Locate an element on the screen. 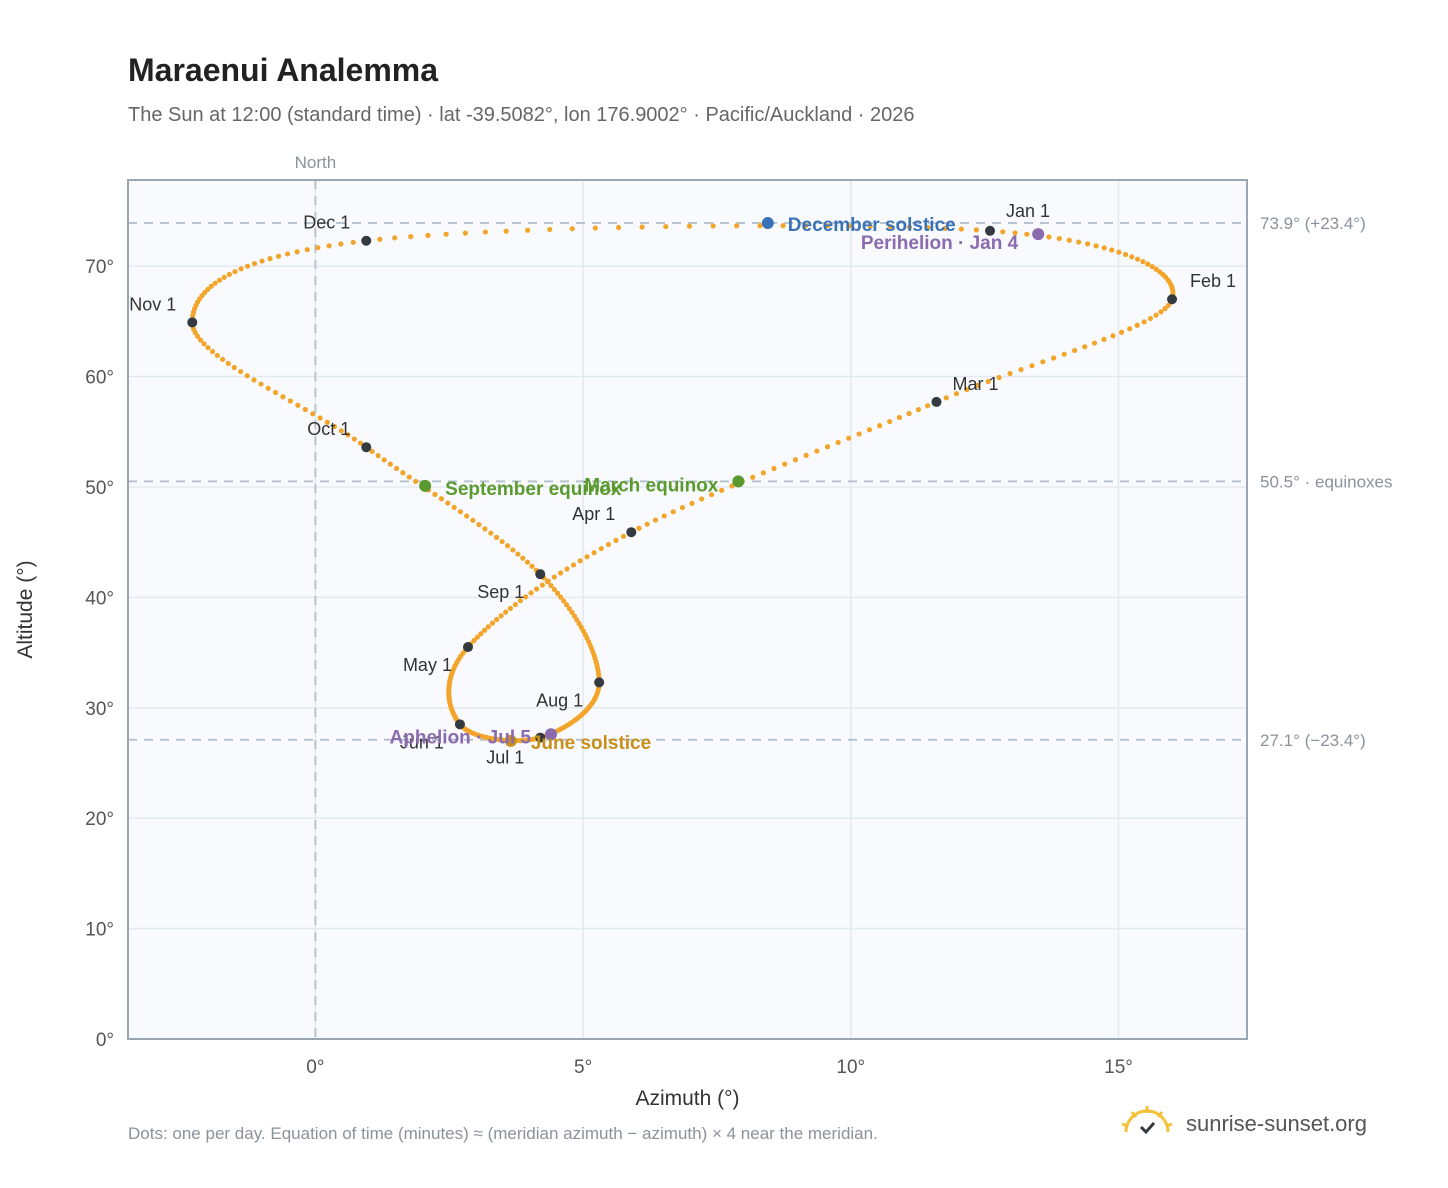  month-marker-label: Feb 1 is located at coordinates (1213, 281).